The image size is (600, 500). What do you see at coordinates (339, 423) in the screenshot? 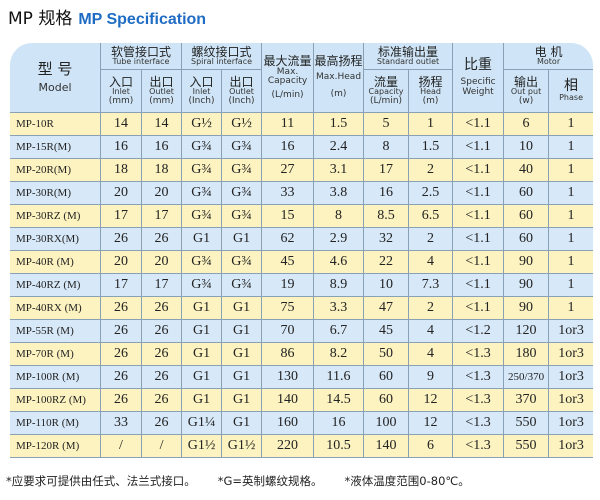
I see `cell-max-head: 16` at bounding box center [339, 423].